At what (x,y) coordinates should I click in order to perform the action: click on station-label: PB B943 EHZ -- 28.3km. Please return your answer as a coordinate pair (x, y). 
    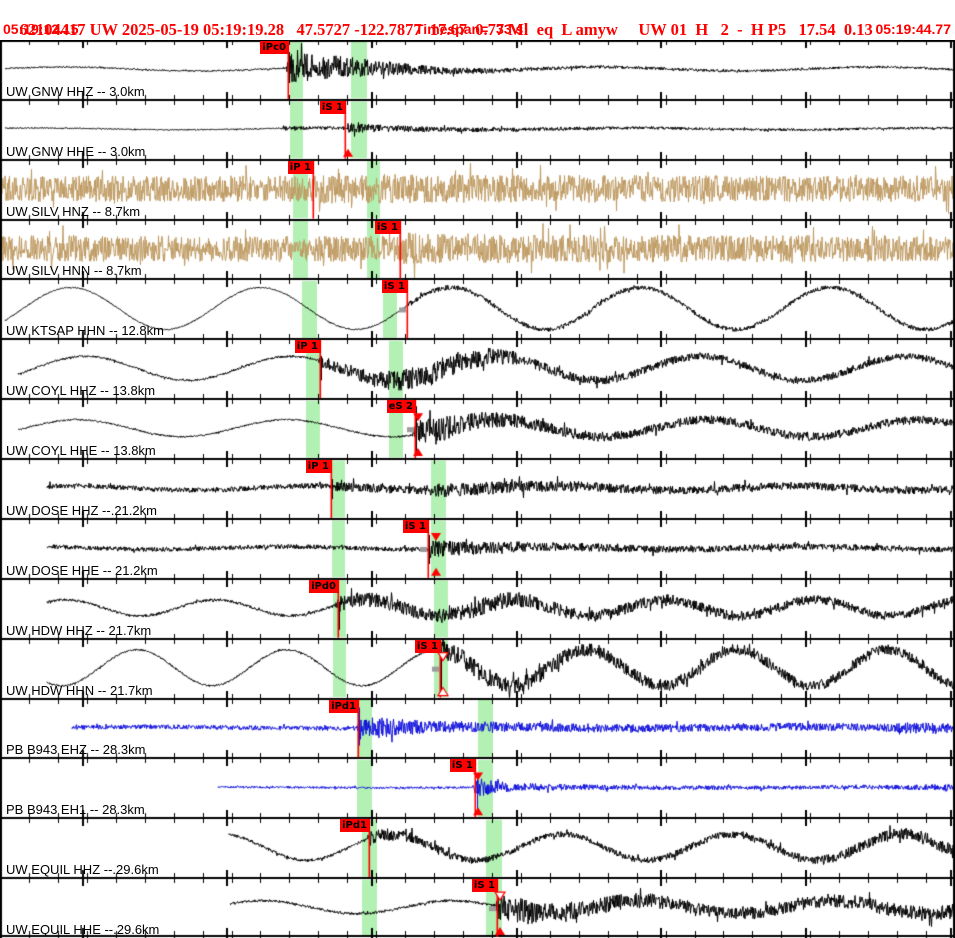
    Looking at the image, I should click on (76, 750).